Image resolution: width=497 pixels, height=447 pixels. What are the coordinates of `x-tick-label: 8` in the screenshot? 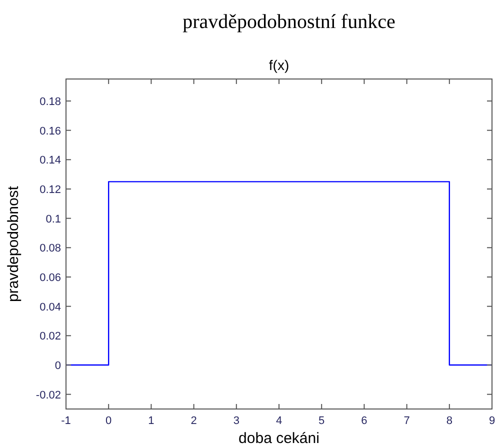 It's located at (449, 421).